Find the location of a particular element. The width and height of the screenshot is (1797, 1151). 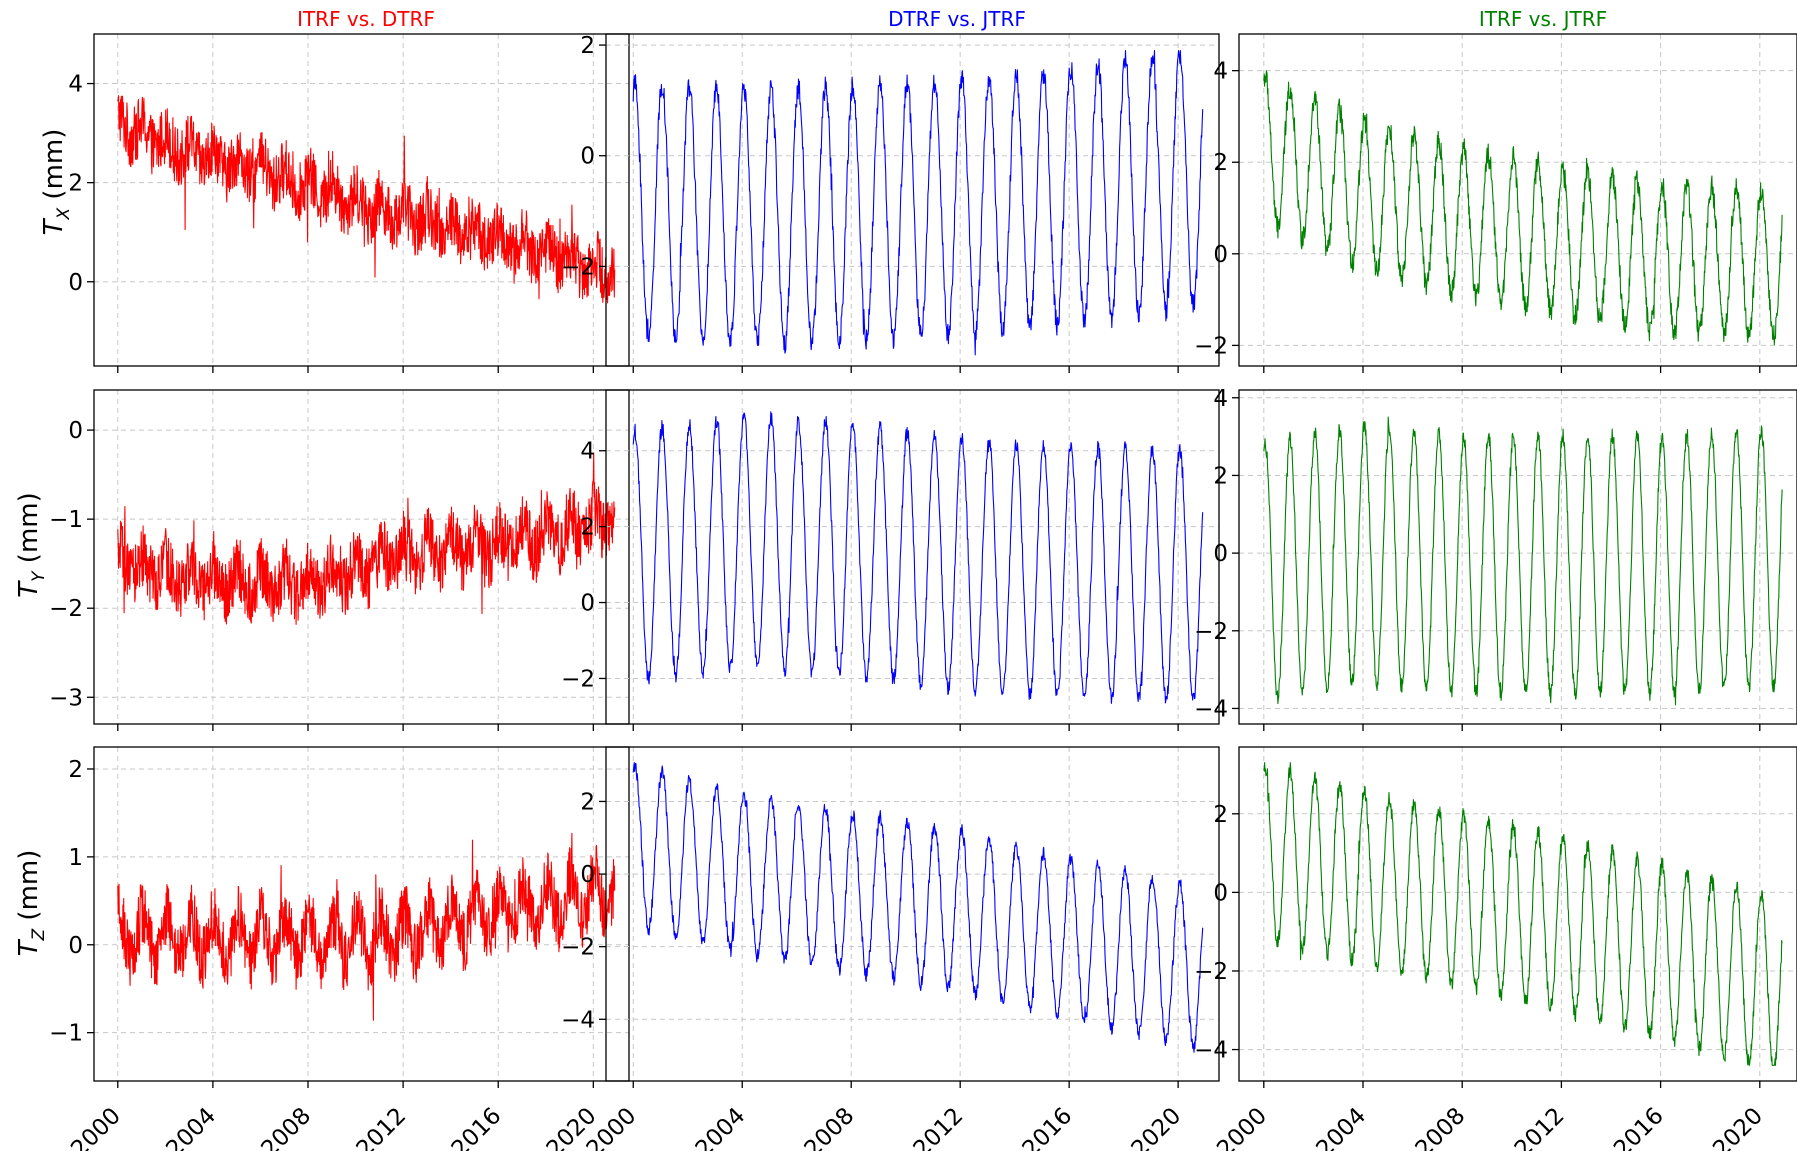

ylabel-tz: TZ (mm) is located at coordinates (31, 903).